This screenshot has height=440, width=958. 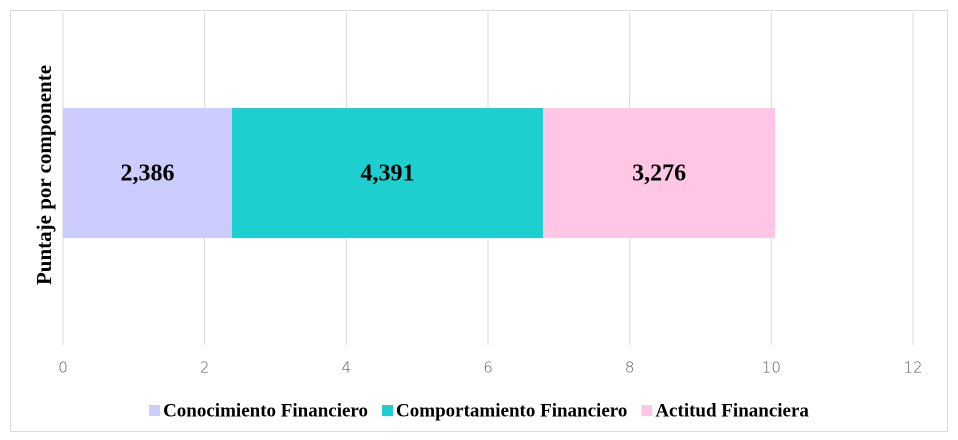 I want to click on y-axis-label: Puntaje por componente, so click(x=44, y=175).